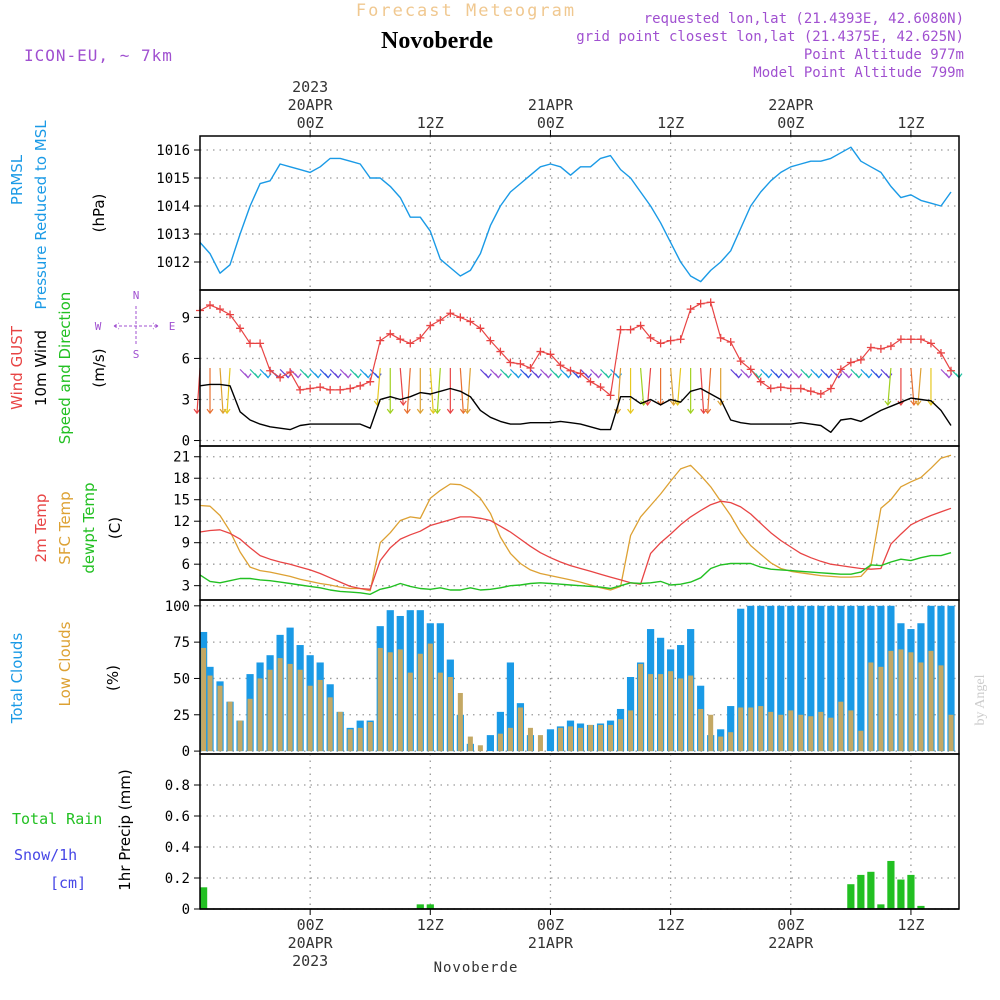 The height and width of the screenshot is (1000, 1000). I want to click on time-label-top: 00Z, so click(310, 123).